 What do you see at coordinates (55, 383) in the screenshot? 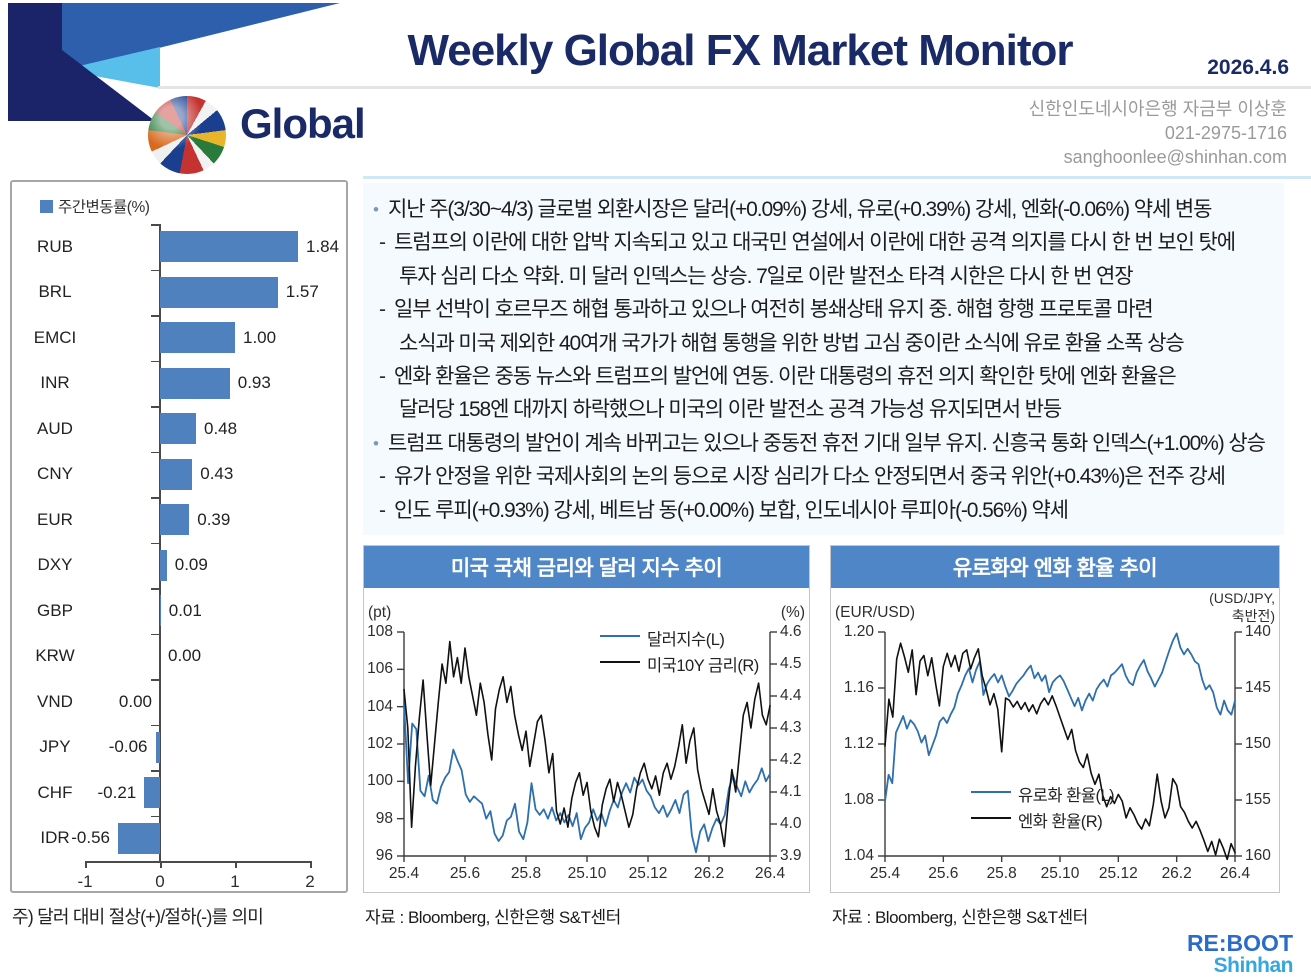
I see `bar-category-label: INR` at bounding box center [55, 383].